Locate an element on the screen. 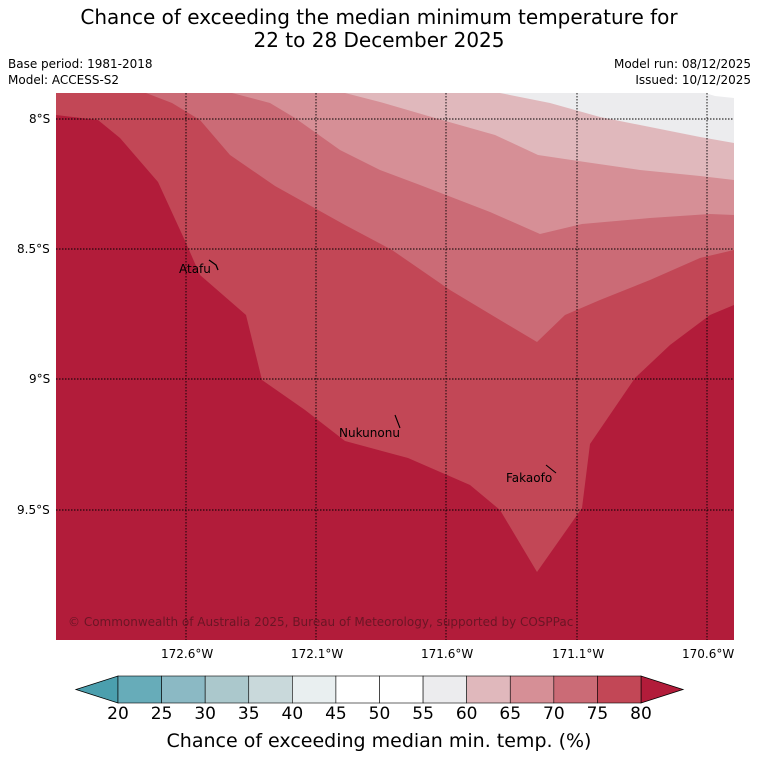 Image resolution: width=758 pixels, height=781 pixels. place-label-fakaofo: Fakaofo is located at coordinates (529, 478).